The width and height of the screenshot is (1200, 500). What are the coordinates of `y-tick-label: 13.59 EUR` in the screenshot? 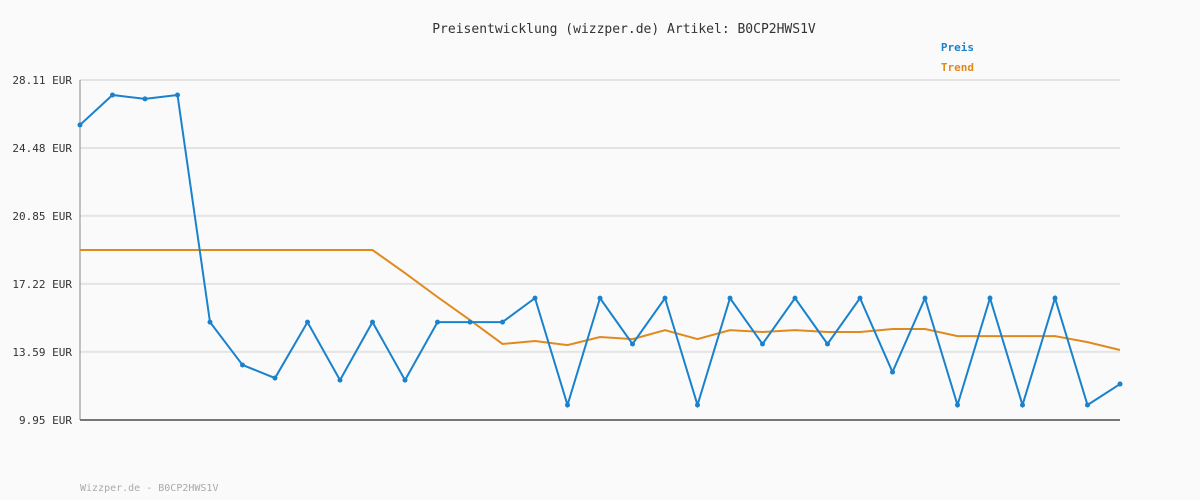 It's located at (42, 352).